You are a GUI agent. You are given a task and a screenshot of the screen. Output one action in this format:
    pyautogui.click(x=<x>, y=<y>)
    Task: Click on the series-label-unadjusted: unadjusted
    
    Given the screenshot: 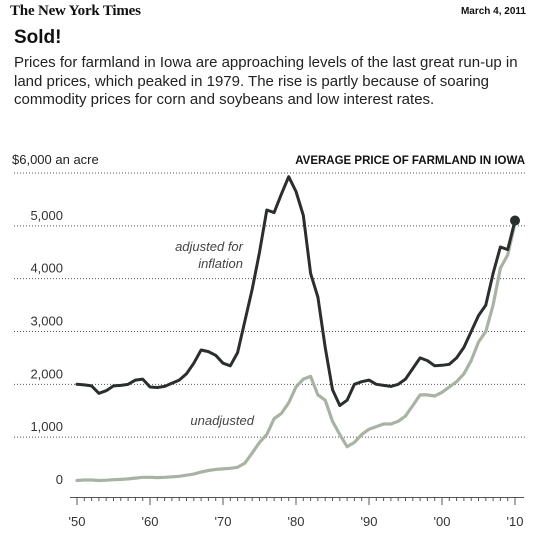 What is the action you would take?
    pyautogui.click(x=222, y=420)
    